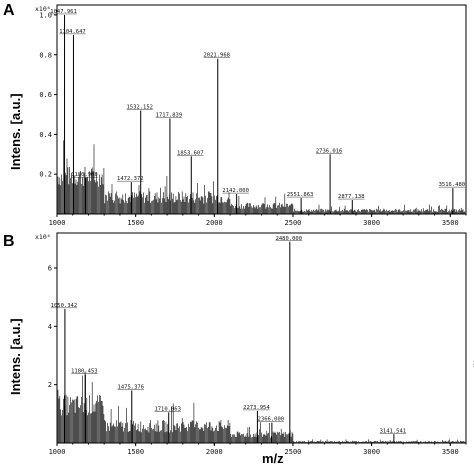 The height and width of the screenshot is (466, 474). What do you see at coordinates (57, 223) in the screenshot?
I see `x-tick-label-a-0: 1000` at bounding box center [57, 223].